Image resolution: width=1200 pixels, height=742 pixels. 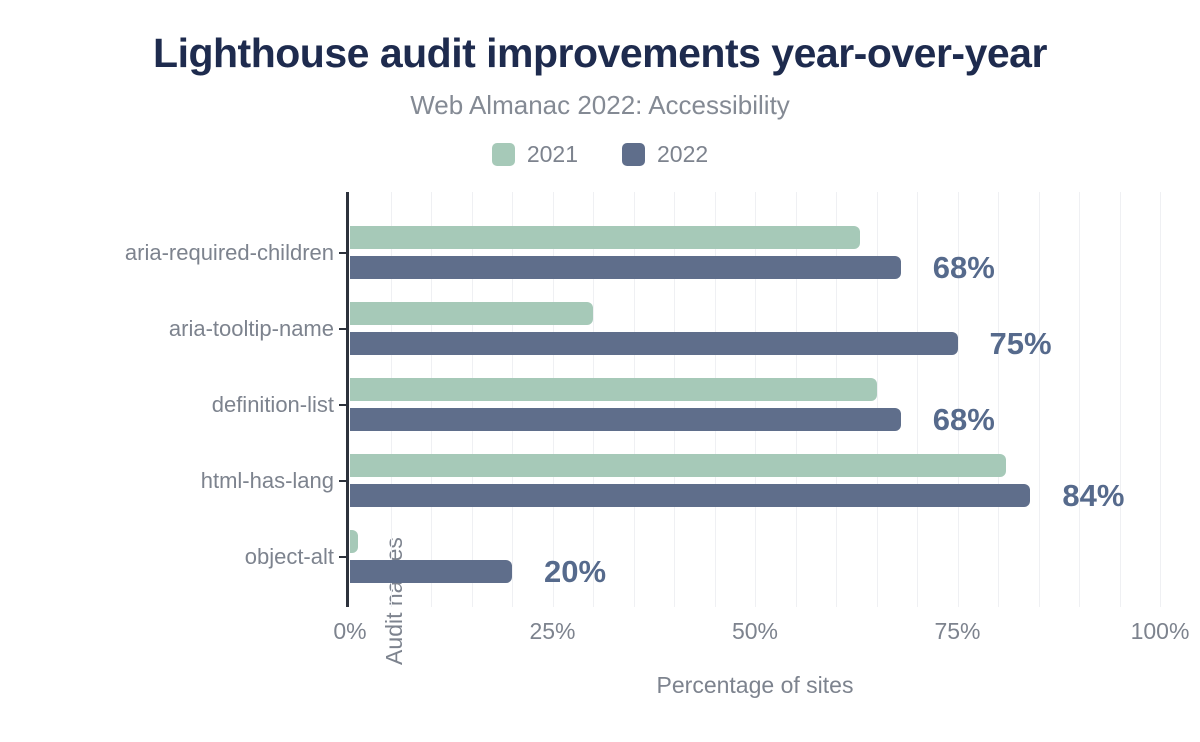 I want to click on legend-label-2021: 2021, so click(x=552, y=154).